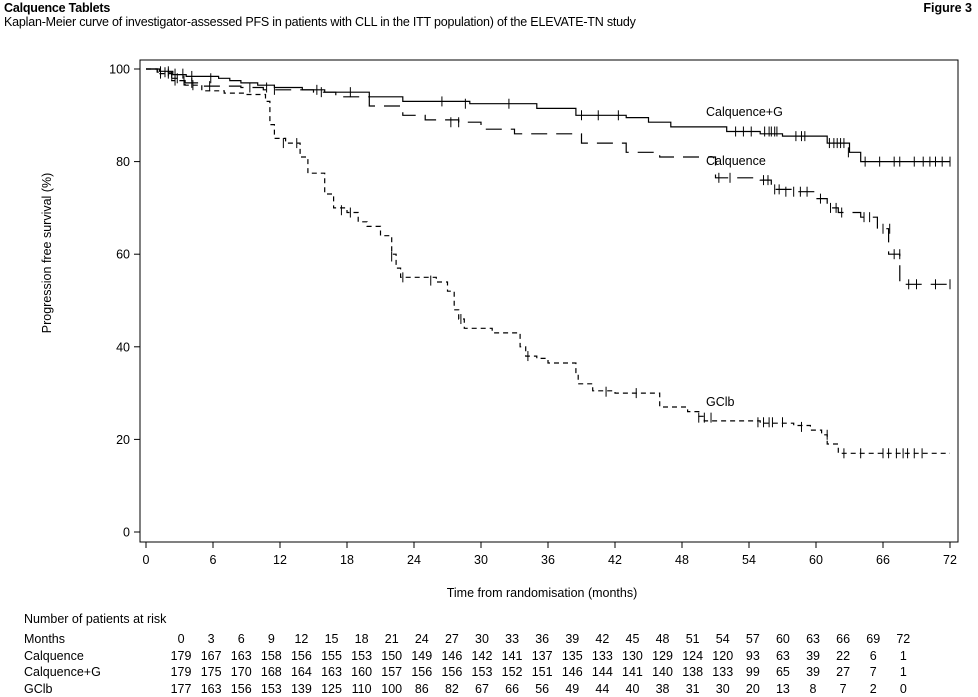  Describe the element at coordinates (271, 655) in the screenshot. I see `risk-cell: 158` at that location.